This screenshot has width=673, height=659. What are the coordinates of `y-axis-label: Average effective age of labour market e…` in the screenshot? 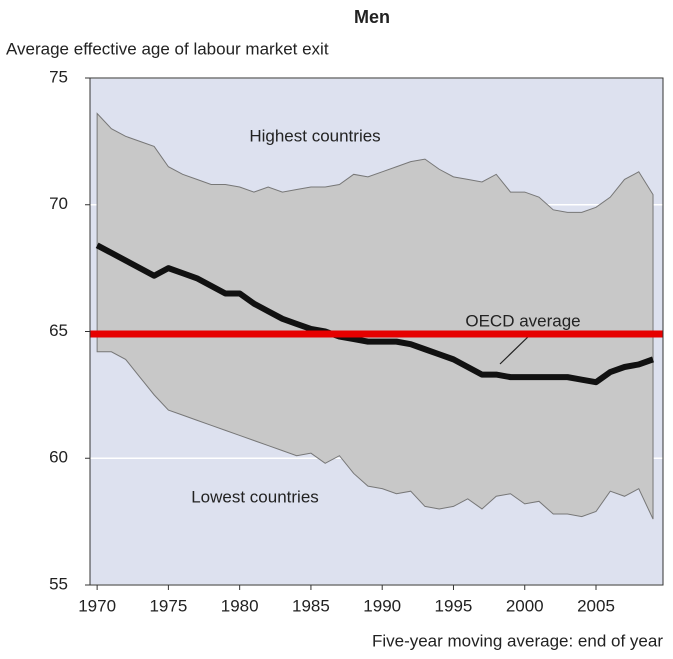 It's located at (167, 48).